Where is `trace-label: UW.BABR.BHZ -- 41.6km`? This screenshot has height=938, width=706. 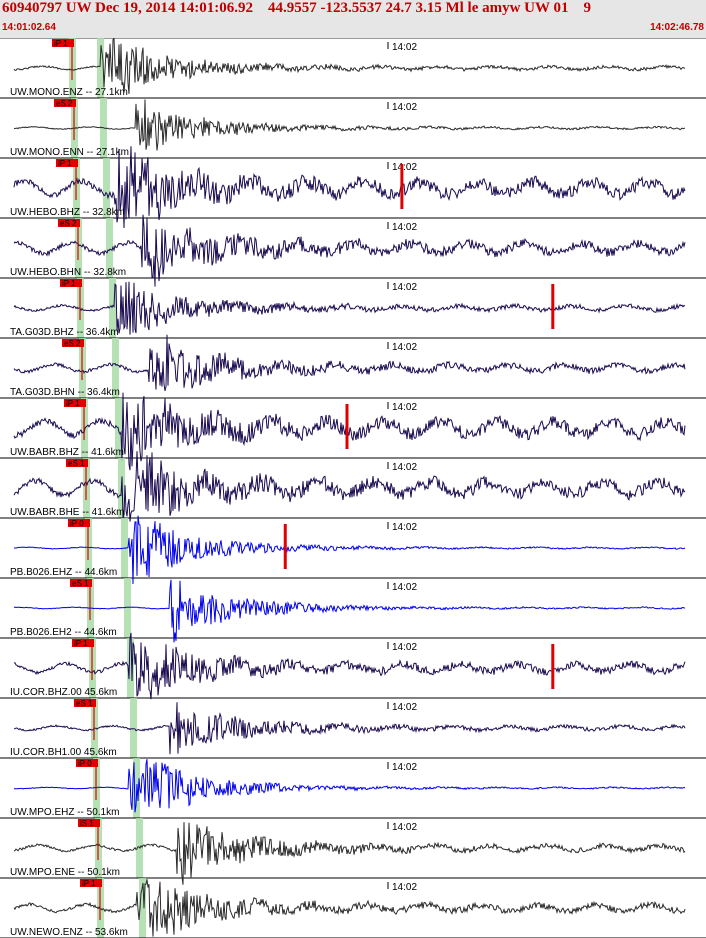
trace-label: UW.BABR.BHZ -- 41.6km is located at coordinates (67, 452).